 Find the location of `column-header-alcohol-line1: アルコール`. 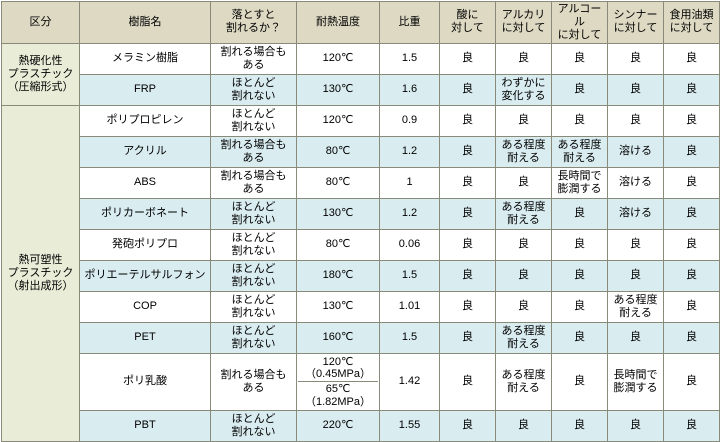

column-header-alcohol-line1: アルコール is located at coordinates (579, 15).